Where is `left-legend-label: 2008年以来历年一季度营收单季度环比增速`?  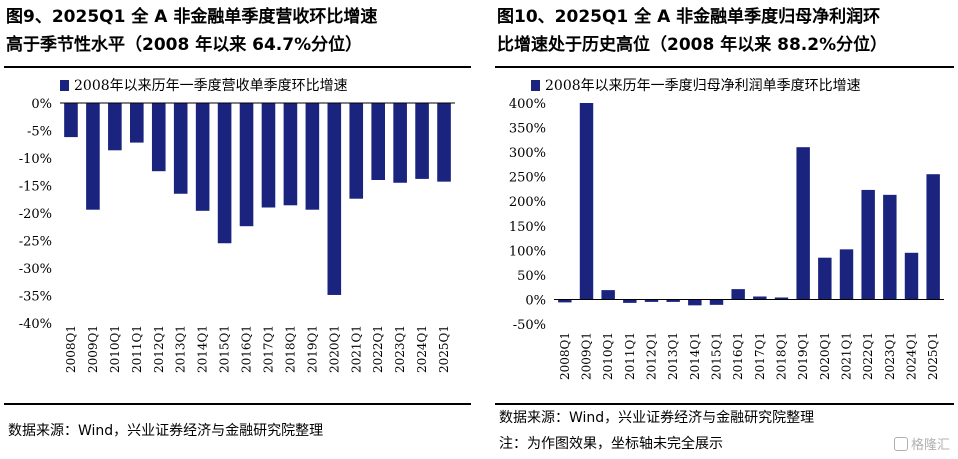 left-legend-label: 2008年以来历年一季度营收单季度环比增速 is located at coordinates (211, 86).